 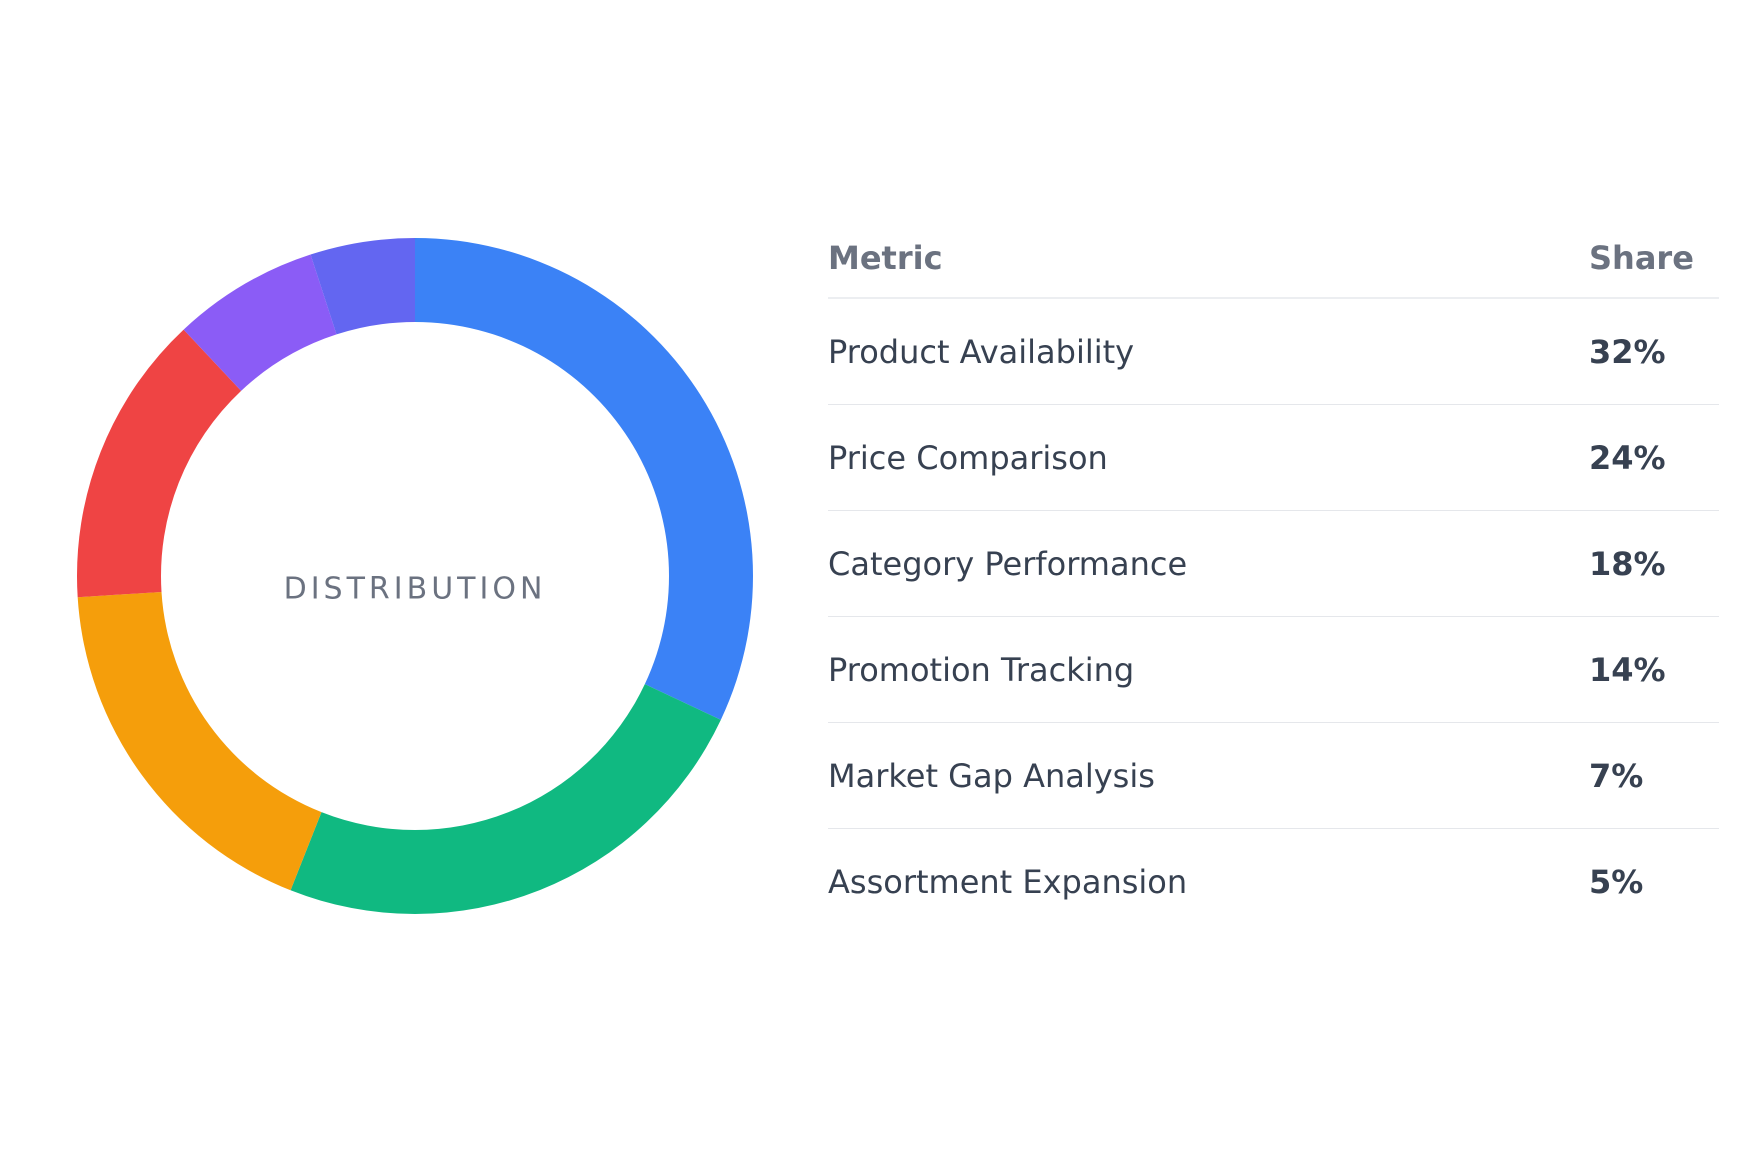 I want to click on row-metric: Promotion Tracking, so click(x=981, y=669).